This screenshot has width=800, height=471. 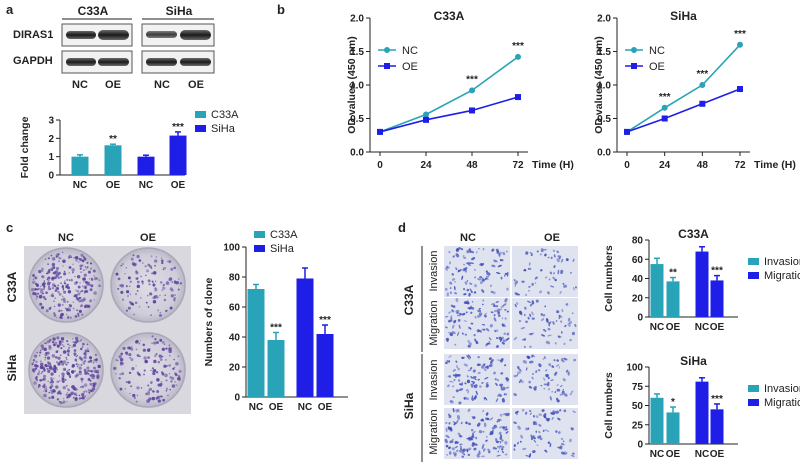 What do you see at coordinates (604, 119) in the screenshot?
I see `y-tick-label: 0.5` at bounding box center [604, 119].